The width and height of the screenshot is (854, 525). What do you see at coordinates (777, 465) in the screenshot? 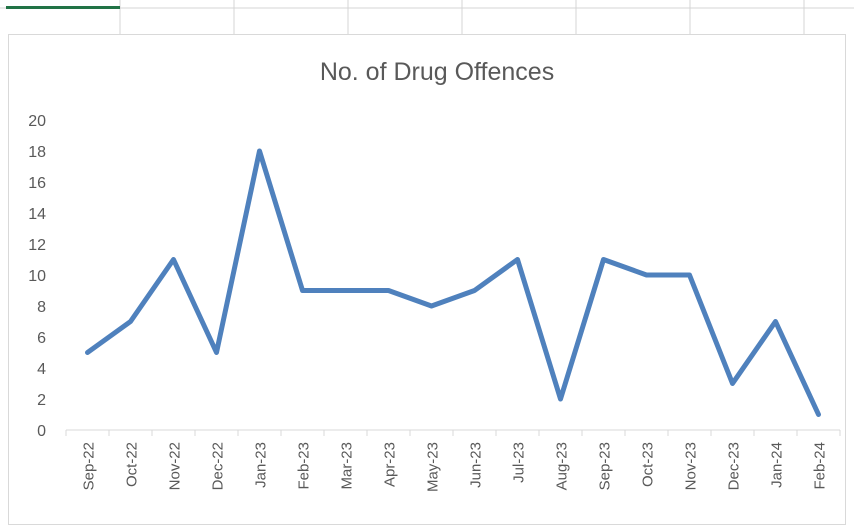
I see `x-tick-label: Jan-24` at bounding box center [777, 465].